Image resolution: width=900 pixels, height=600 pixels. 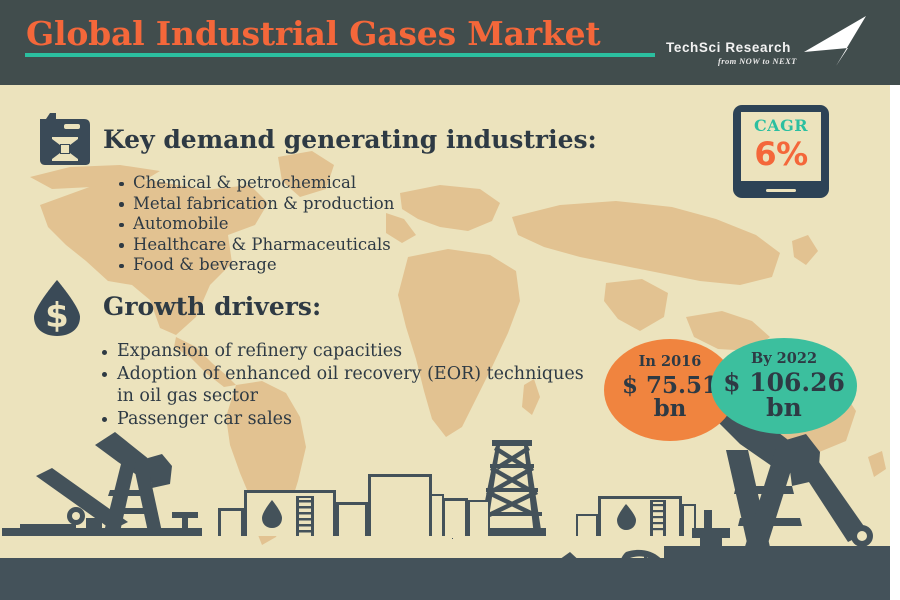 What do you see at coordinates (777, 485) in the screenshot?
I see `pumpjack-right` at bounding box center [777, 485].